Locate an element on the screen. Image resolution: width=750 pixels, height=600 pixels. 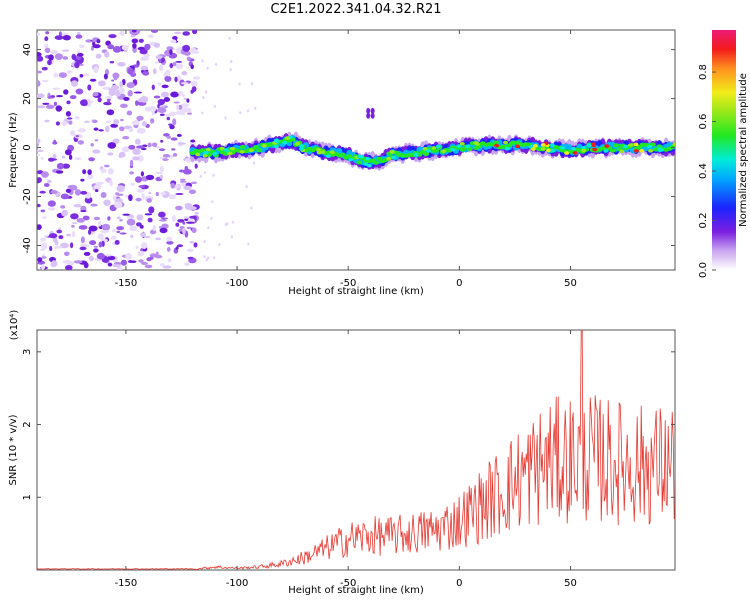
x-tick-label: 50 is located at coordinates (570, 283).